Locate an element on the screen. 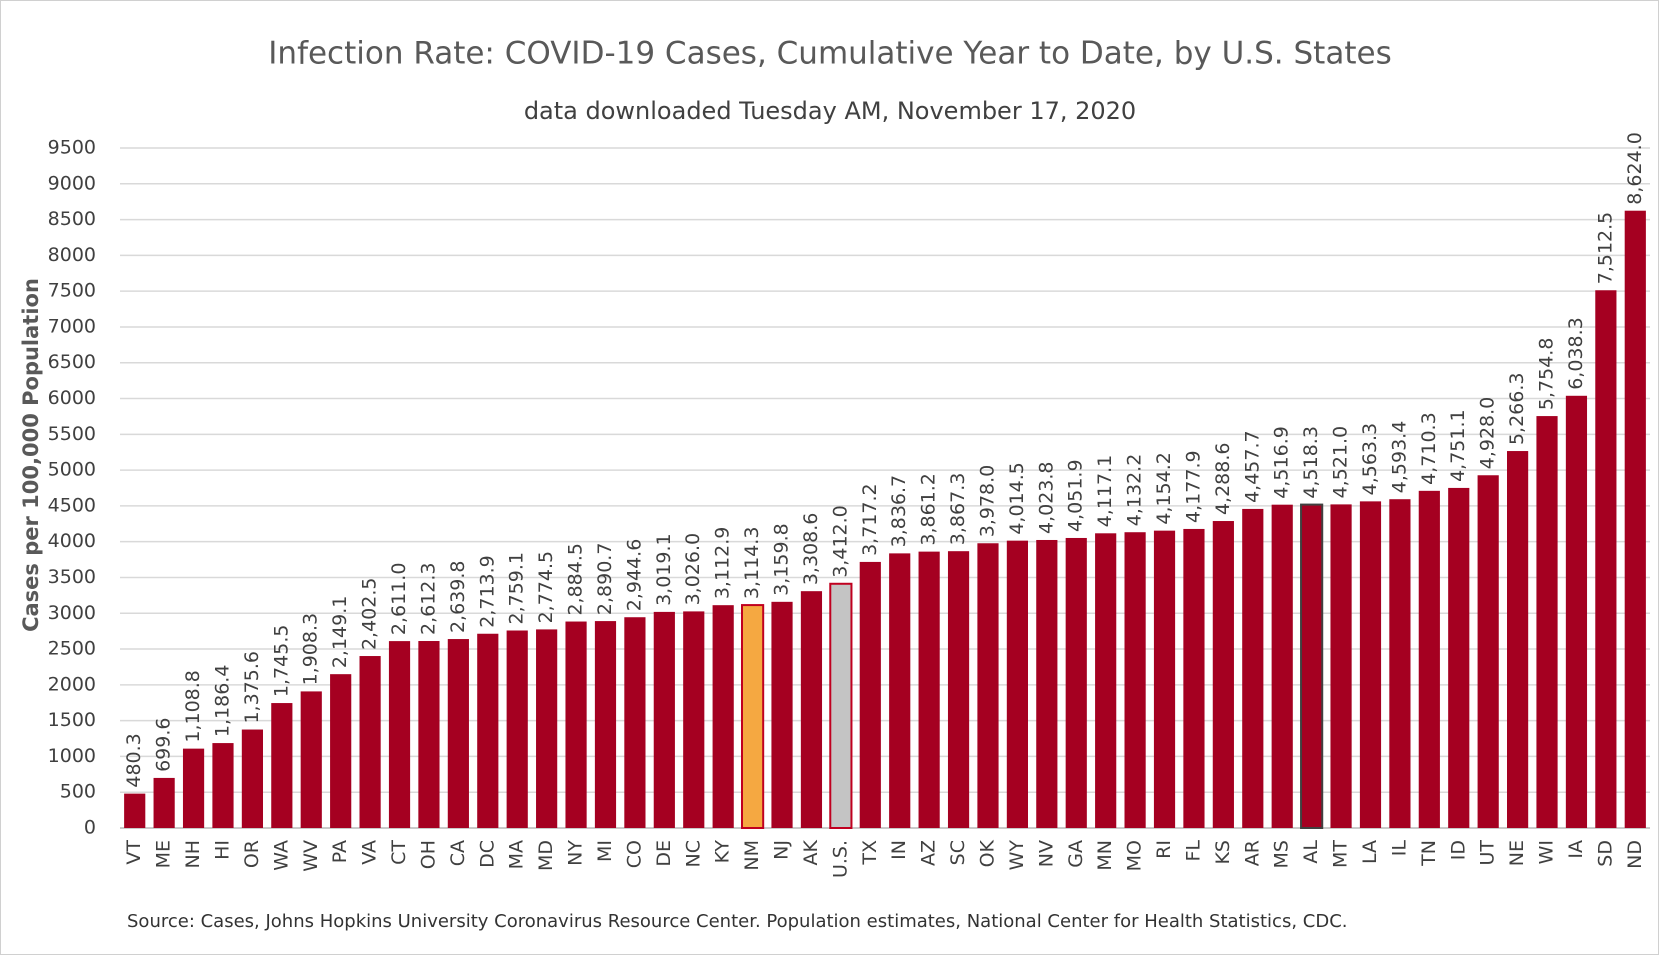 The width and height of the screenshot is (1659, 955). x-tick-label: IL is located at coordinates (1399, 848).